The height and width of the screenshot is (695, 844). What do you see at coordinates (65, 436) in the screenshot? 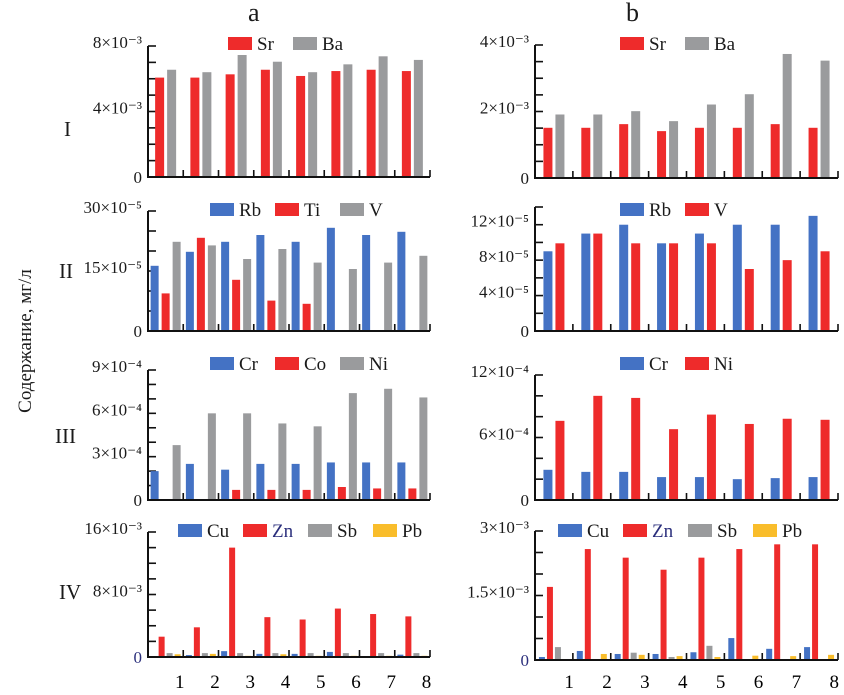
I see `row-label-III: III` at bounding box center [65, 436].